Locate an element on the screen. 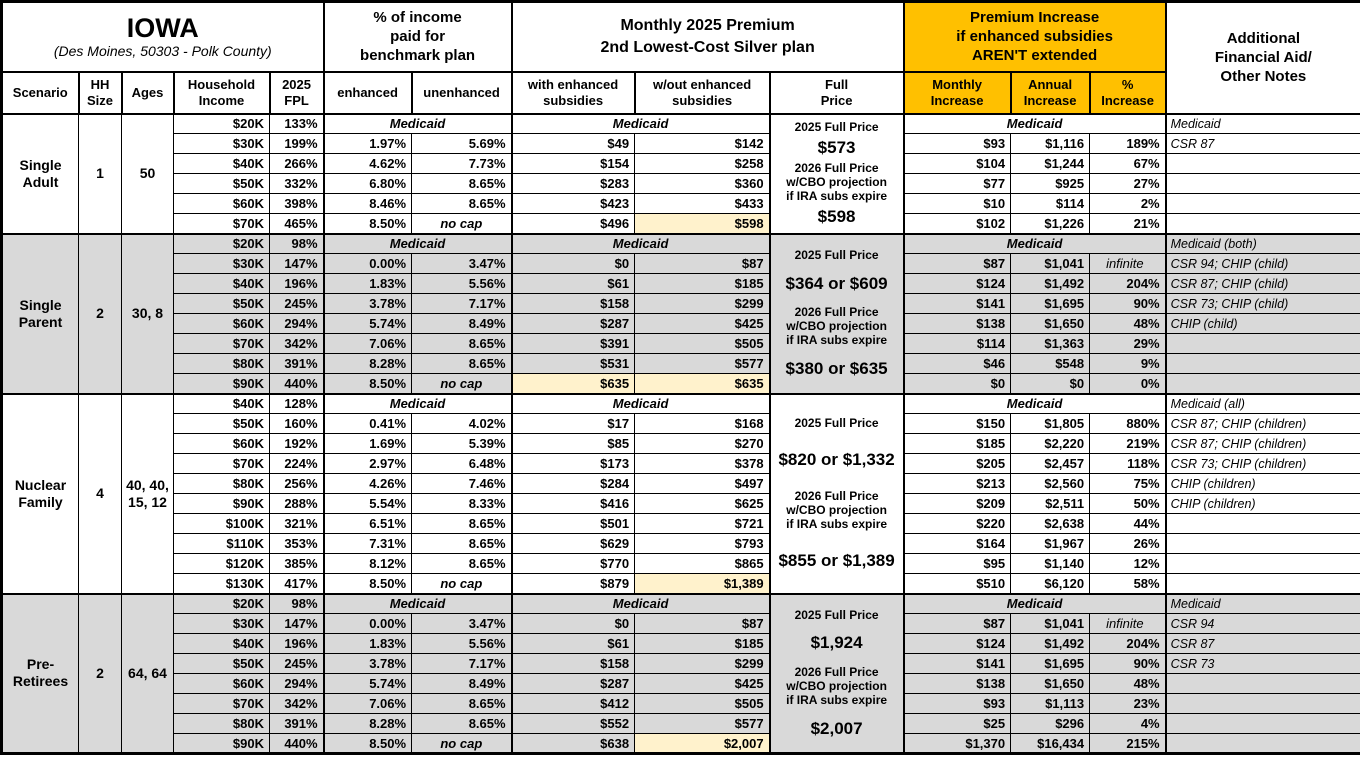 The image size is (1360, 759). pct-increase-cell: 12% is located at coordinates (1128, 563).